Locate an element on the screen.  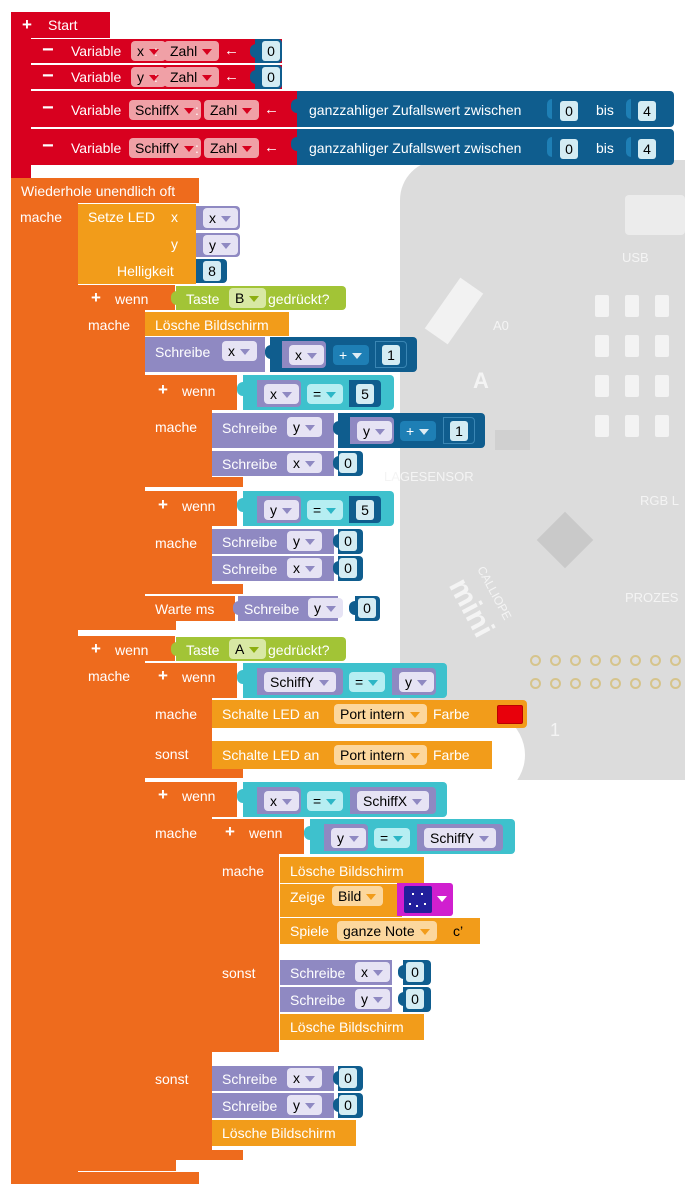
button-dropdown: B is located at coordinates (248, 298).